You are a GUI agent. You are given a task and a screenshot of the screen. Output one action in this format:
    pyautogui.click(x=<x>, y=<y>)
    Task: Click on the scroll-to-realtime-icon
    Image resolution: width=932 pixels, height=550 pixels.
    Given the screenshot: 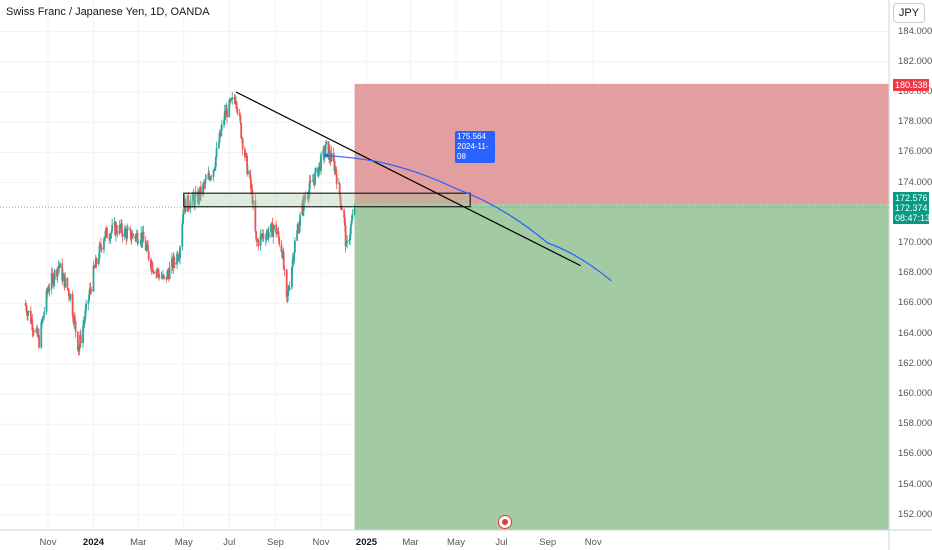 What is the action you would take?
    pyautogui.click(x=505, y=522)
    